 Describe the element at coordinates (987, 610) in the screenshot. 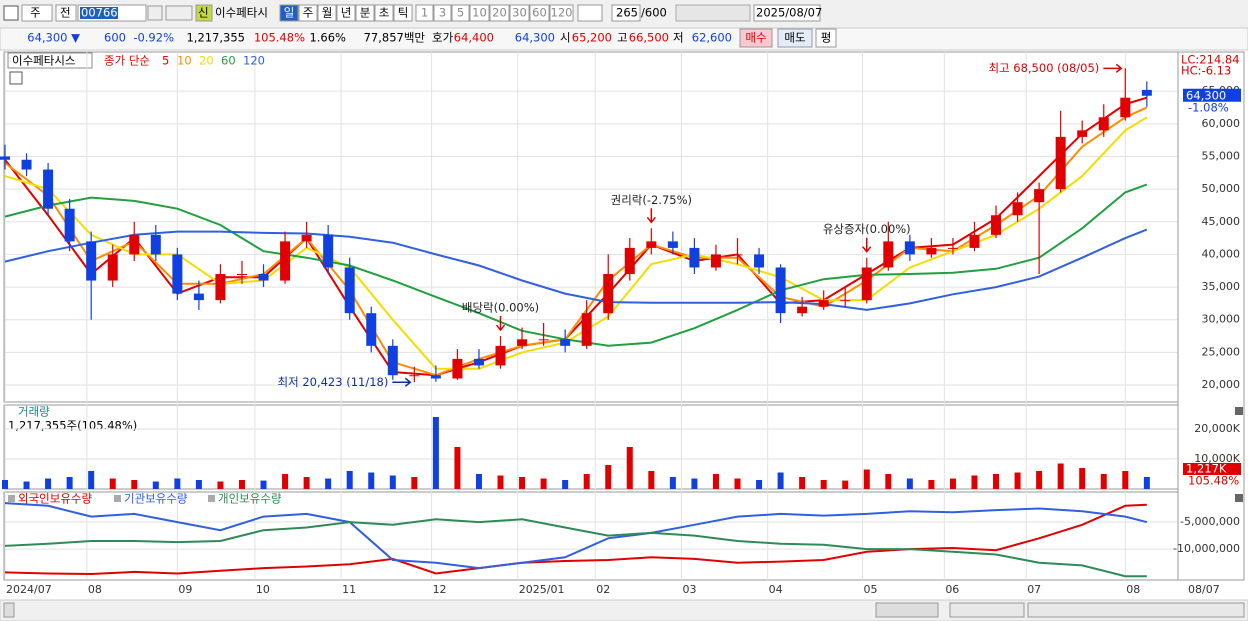

I see `zoom-slider` at that location.